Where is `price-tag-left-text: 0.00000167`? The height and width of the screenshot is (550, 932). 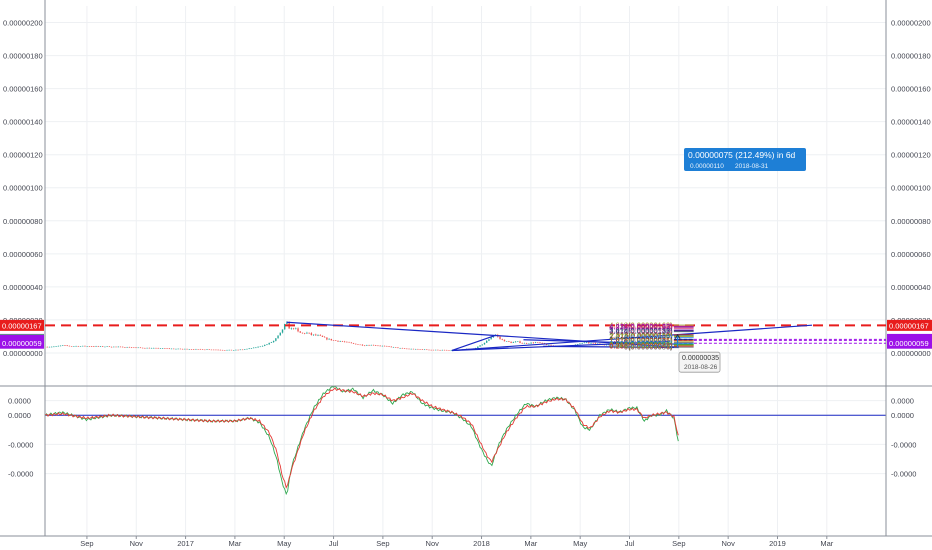 price-tag-left-text: 0.00000167 is located at coordinates (22, 325).